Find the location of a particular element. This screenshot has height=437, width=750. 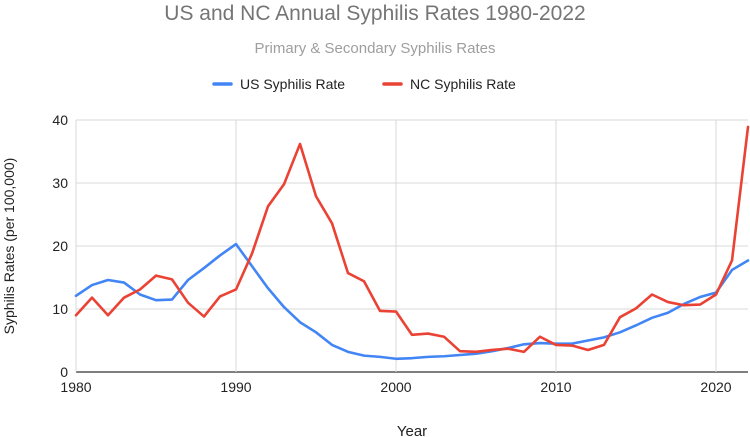

y-axis-ticks: 0 10 20 30 40 is located at coordinates (60, 246).